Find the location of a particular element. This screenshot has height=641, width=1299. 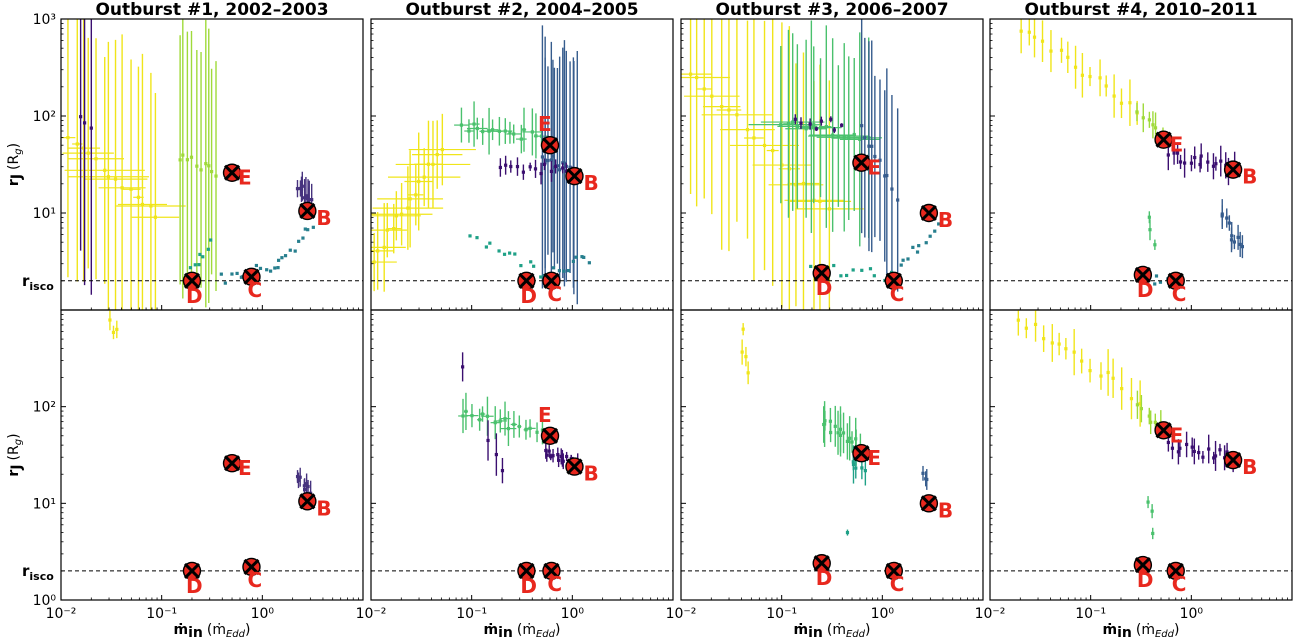

x-tick-label: 10⁻¹ is located at coordinates (161, 614).